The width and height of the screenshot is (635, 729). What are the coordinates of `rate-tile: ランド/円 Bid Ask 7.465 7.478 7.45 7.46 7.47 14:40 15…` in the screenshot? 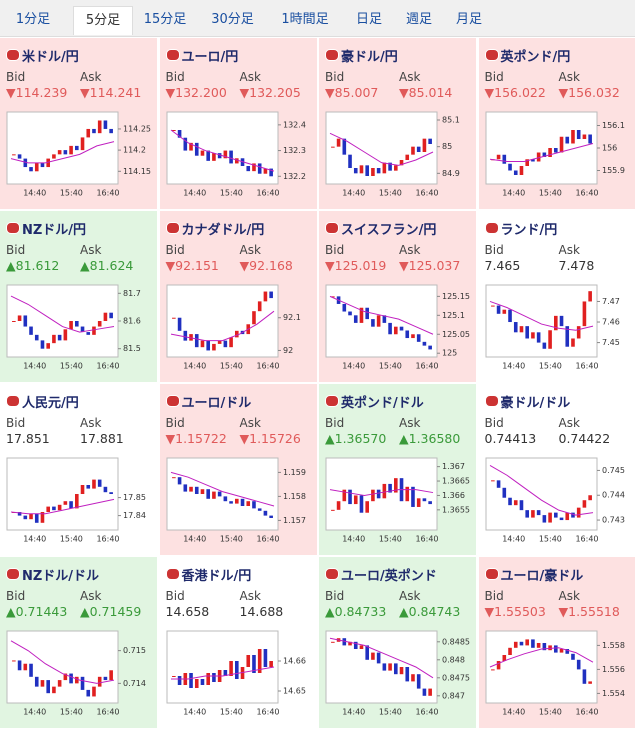 It's located at (556, 296).